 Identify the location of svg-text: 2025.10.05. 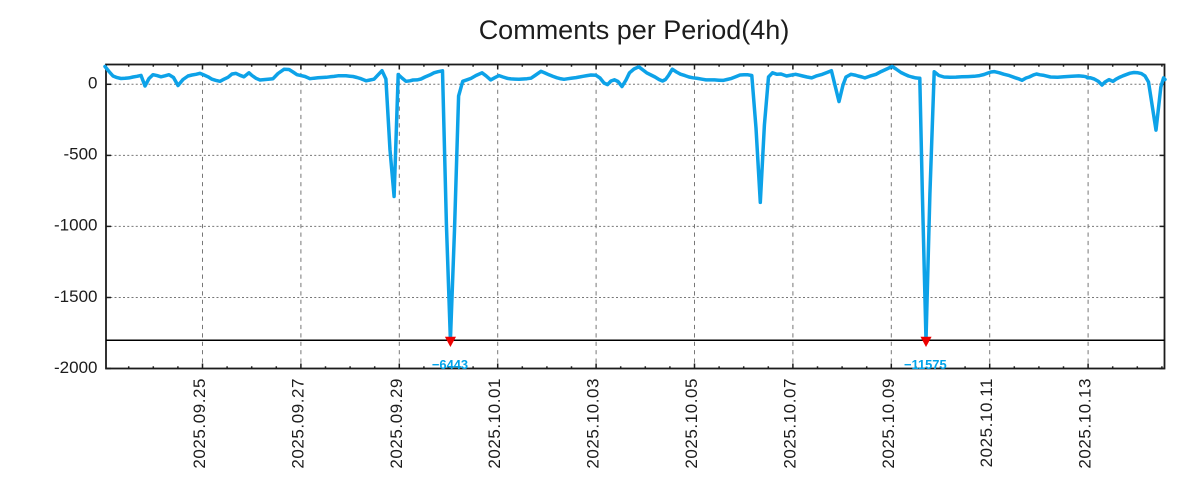
(691, 423).